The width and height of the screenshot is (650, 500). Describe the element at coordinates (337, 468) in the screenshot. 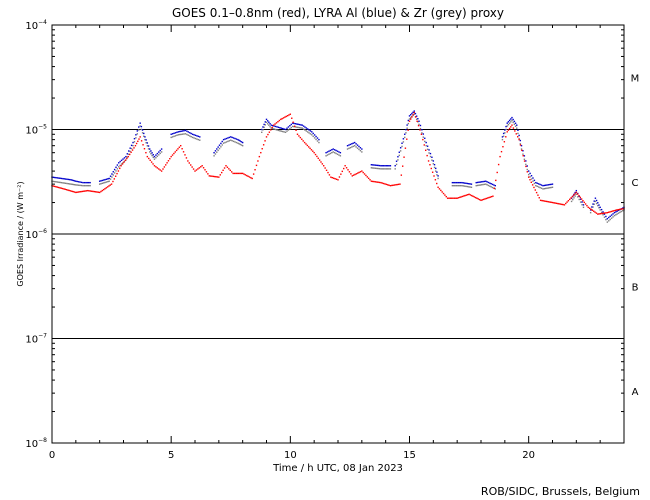

I see `x-axis-label: Time / h UTC, 08 Jan 2023` at that location.